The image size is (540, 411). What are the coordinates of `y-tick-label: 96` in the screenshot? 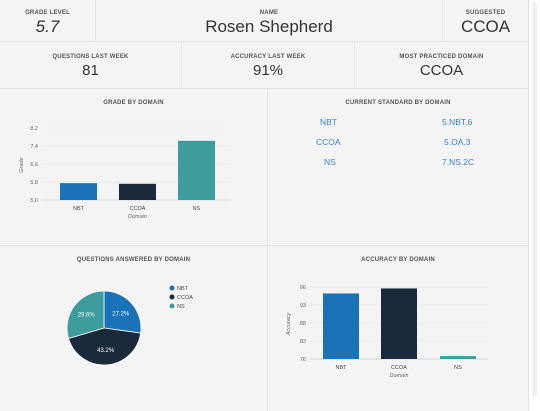 It's located at (303, 288).